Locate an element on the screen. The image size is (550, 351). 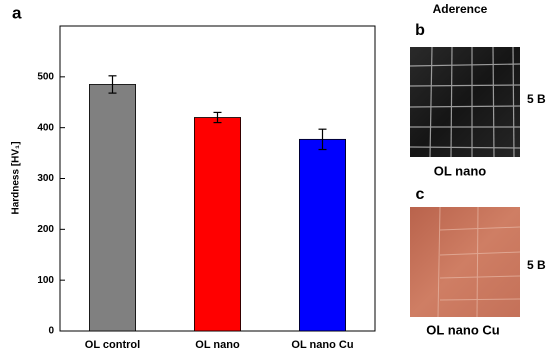
y-tick-label: 0 is located at coordinates (51, 331).